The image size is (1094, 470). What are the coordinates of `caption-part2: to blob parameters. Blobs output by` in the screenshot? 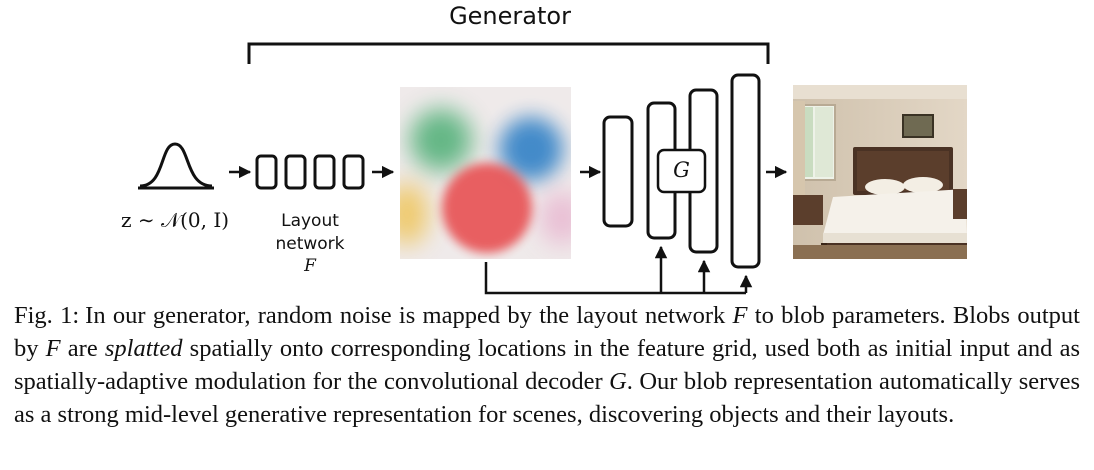 It's located at (547, 332).